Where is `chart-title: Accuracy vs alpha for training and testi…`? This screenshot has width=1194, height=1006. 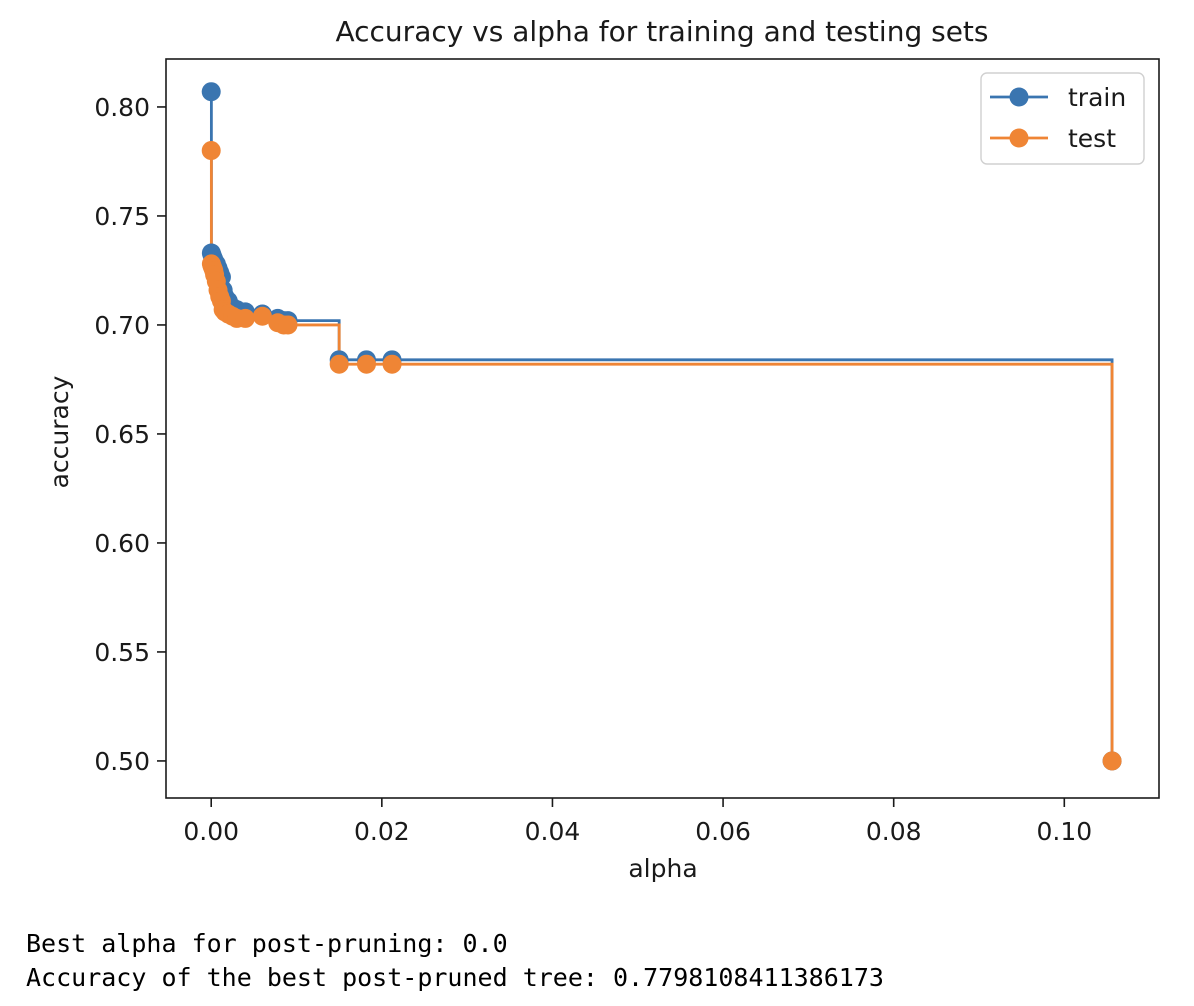 chart-title: Accuracy vs alpha for training and testi… is located at coordinates (661, 31).